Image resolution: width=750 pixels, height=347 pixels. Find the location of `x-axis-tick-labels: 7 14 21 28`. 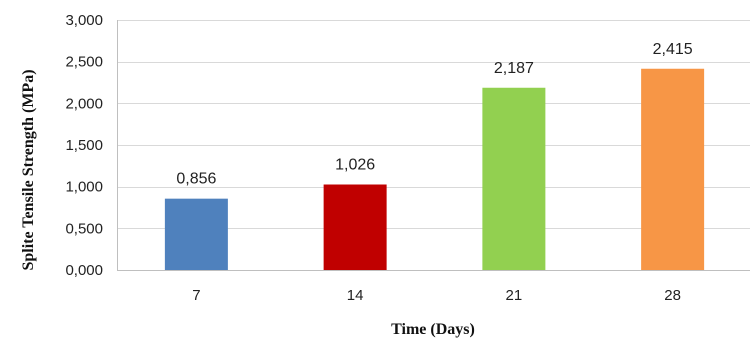

x-axis-tick-labels: 7 14 21 28 is located at coordinates (436, 295).